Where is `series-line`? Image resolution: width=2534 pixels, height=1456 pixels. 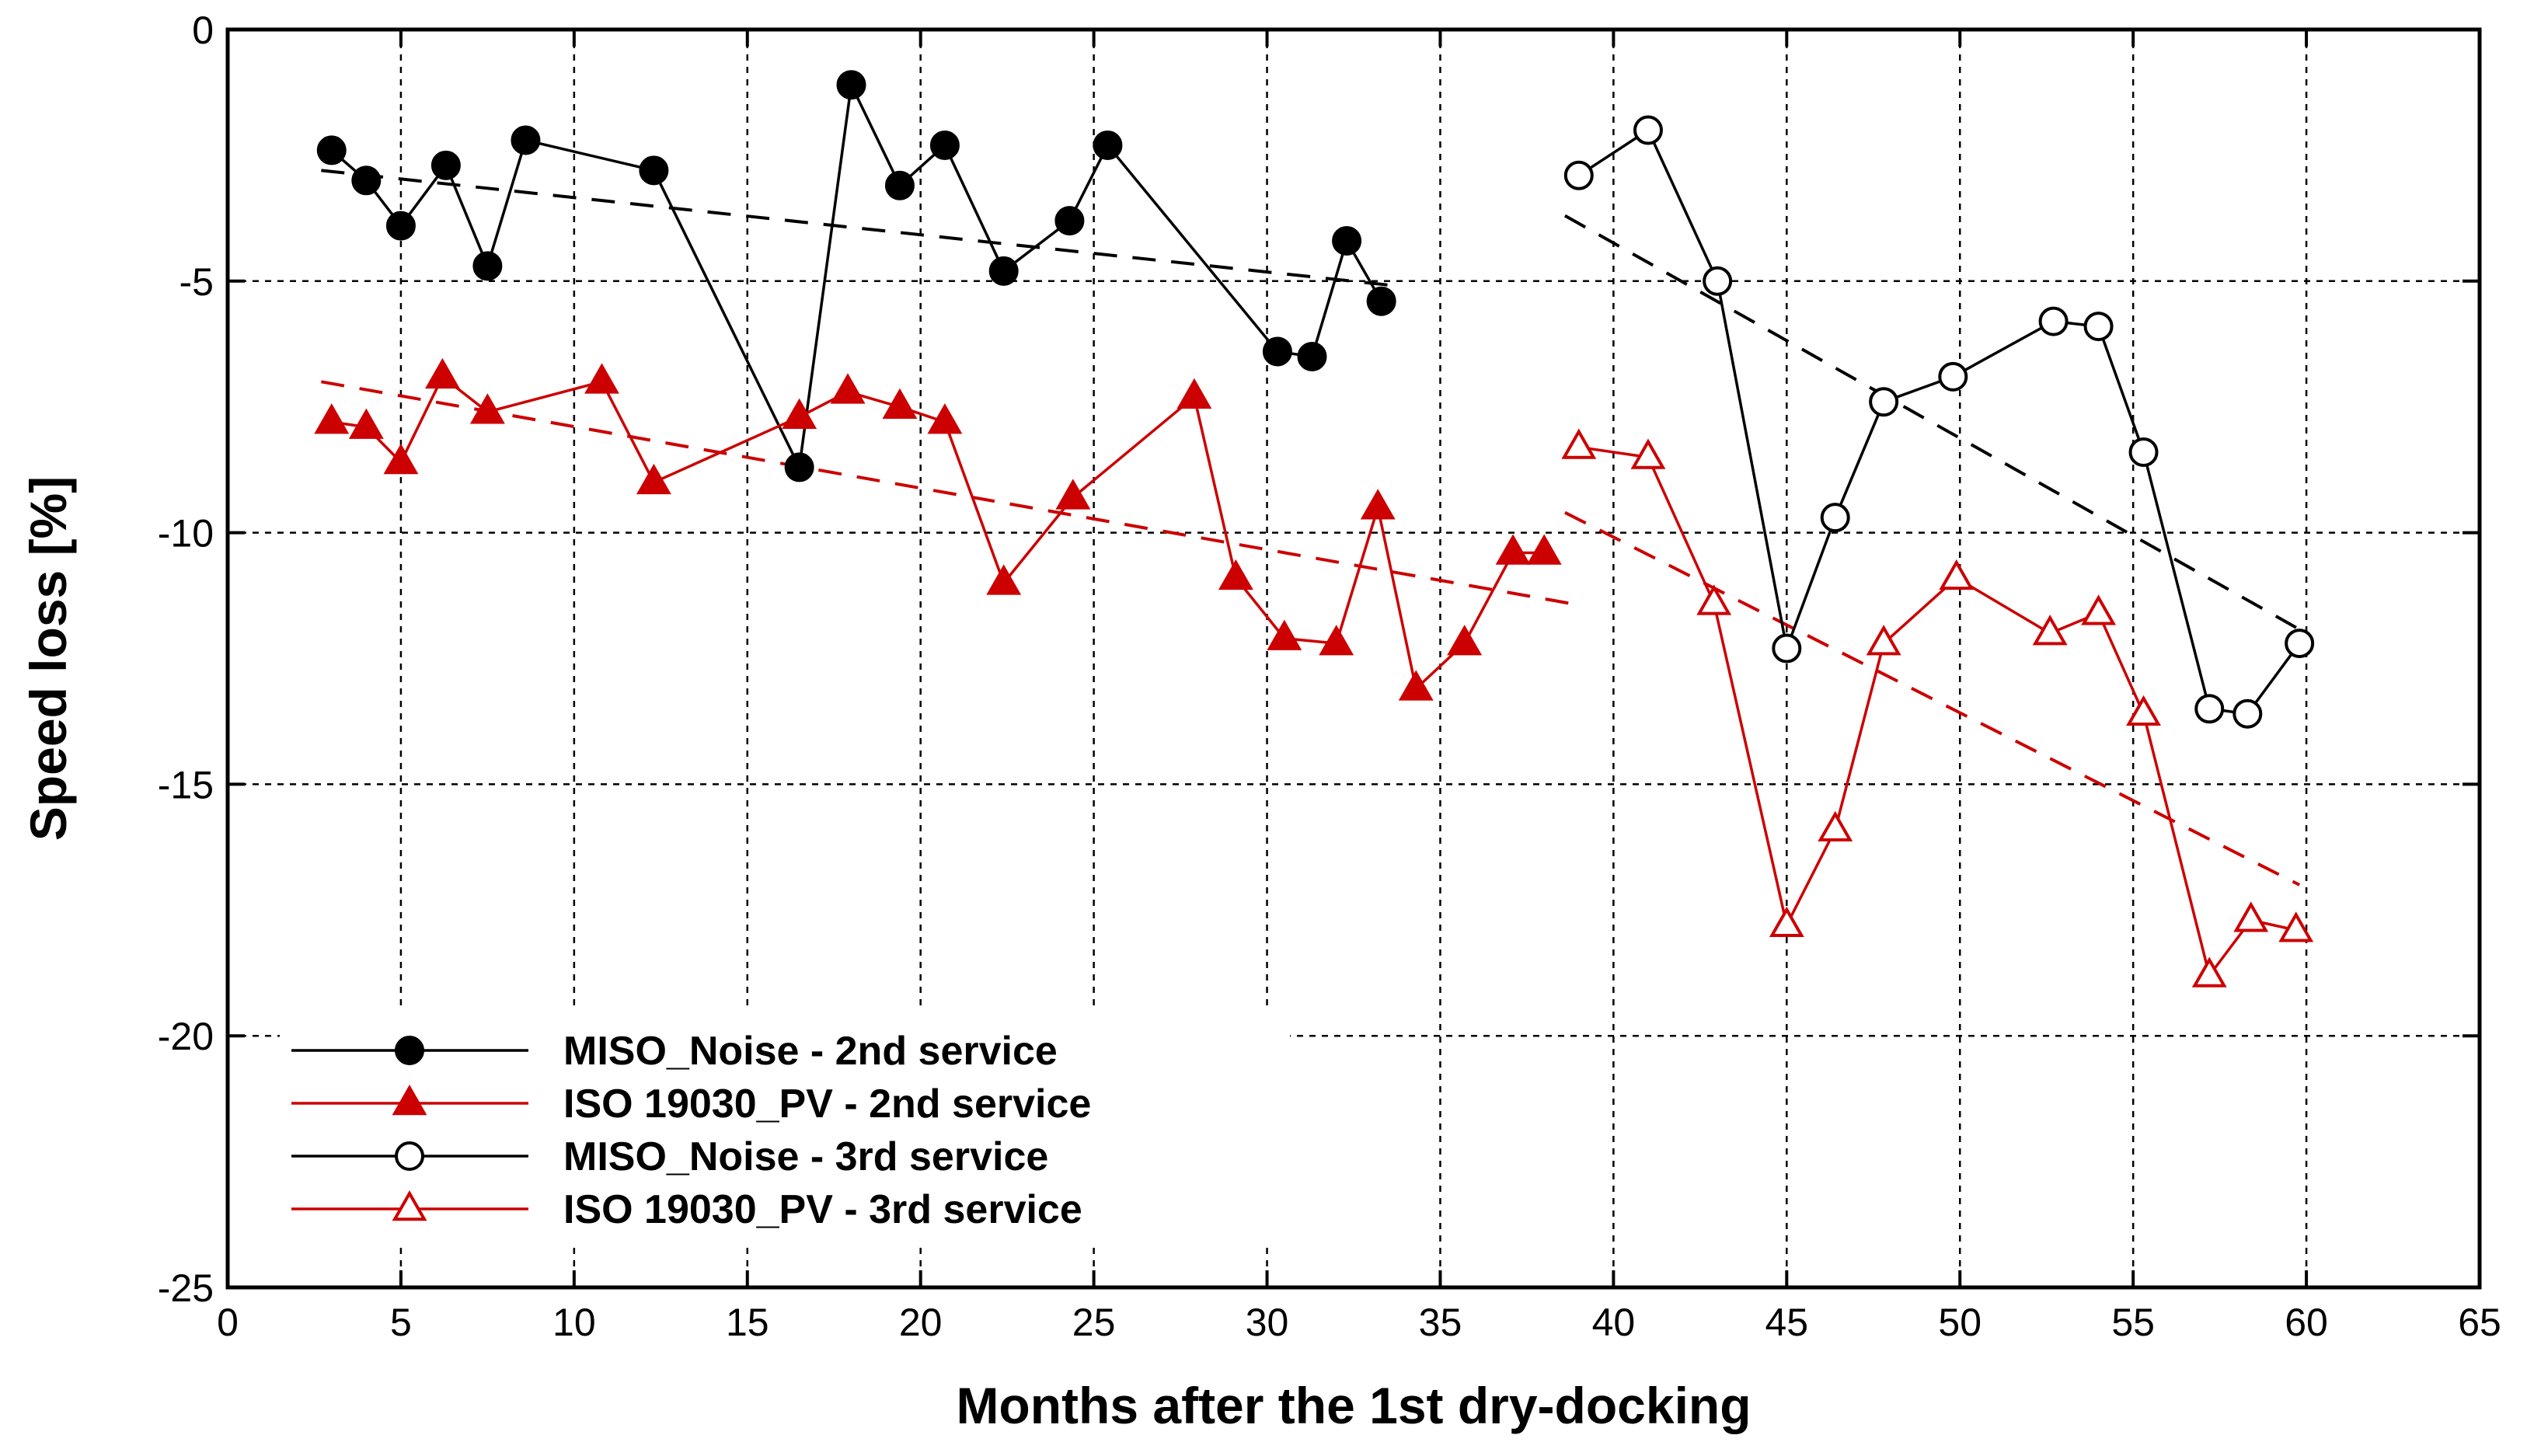 series-line is located at coordinates (938, 533).